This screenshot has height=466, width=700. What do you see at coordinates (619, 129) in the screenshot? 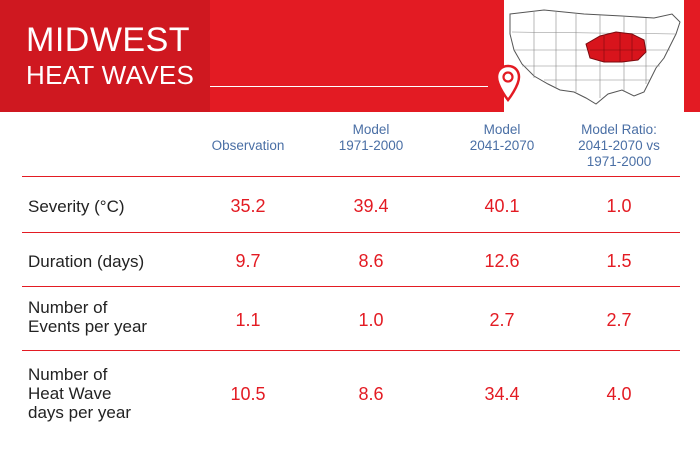
I see `column-header-line: Model Ratio:` at bounding box center [619, 129].